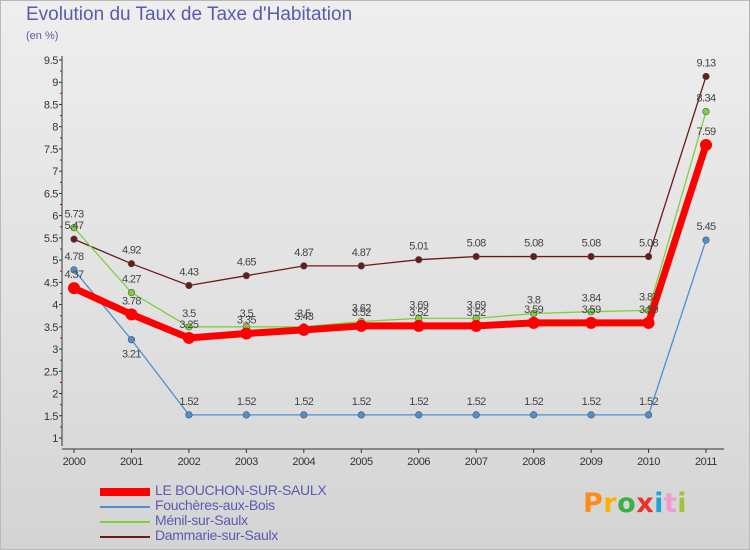 This screenshot has width=750, height=550. What do you see at coordinates (55, 350) in the screenshot?
I see `y-tick-label: 3` at bounding box center [55, 350].